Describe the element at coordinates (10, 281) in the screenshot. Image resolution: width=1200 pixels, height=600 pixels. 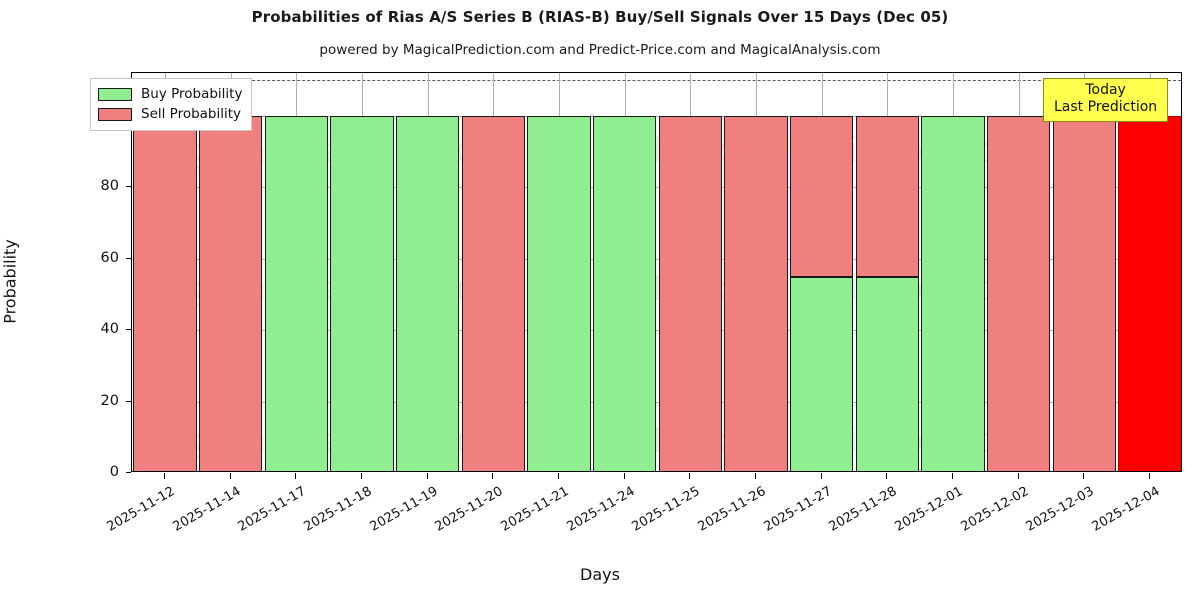
I see `y-axis-title: Probability` at that location.